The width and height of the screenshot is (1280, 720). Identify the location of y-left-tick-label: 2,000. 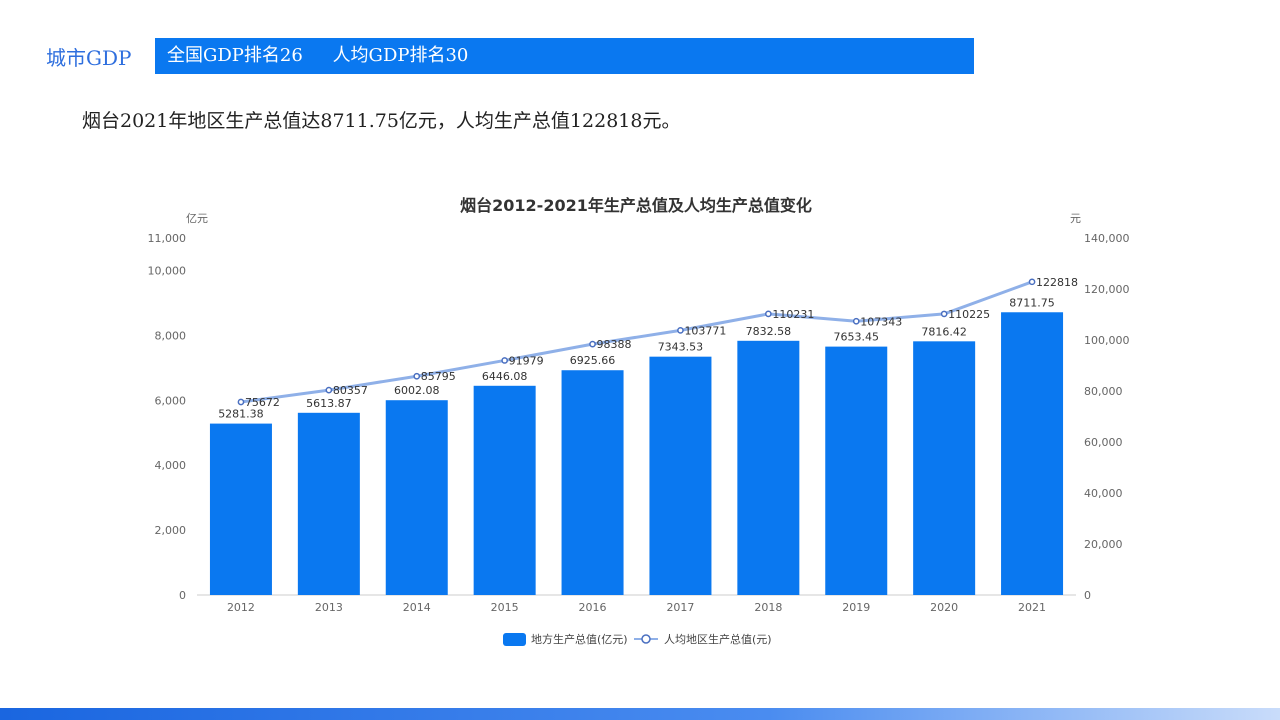
(171, 530).